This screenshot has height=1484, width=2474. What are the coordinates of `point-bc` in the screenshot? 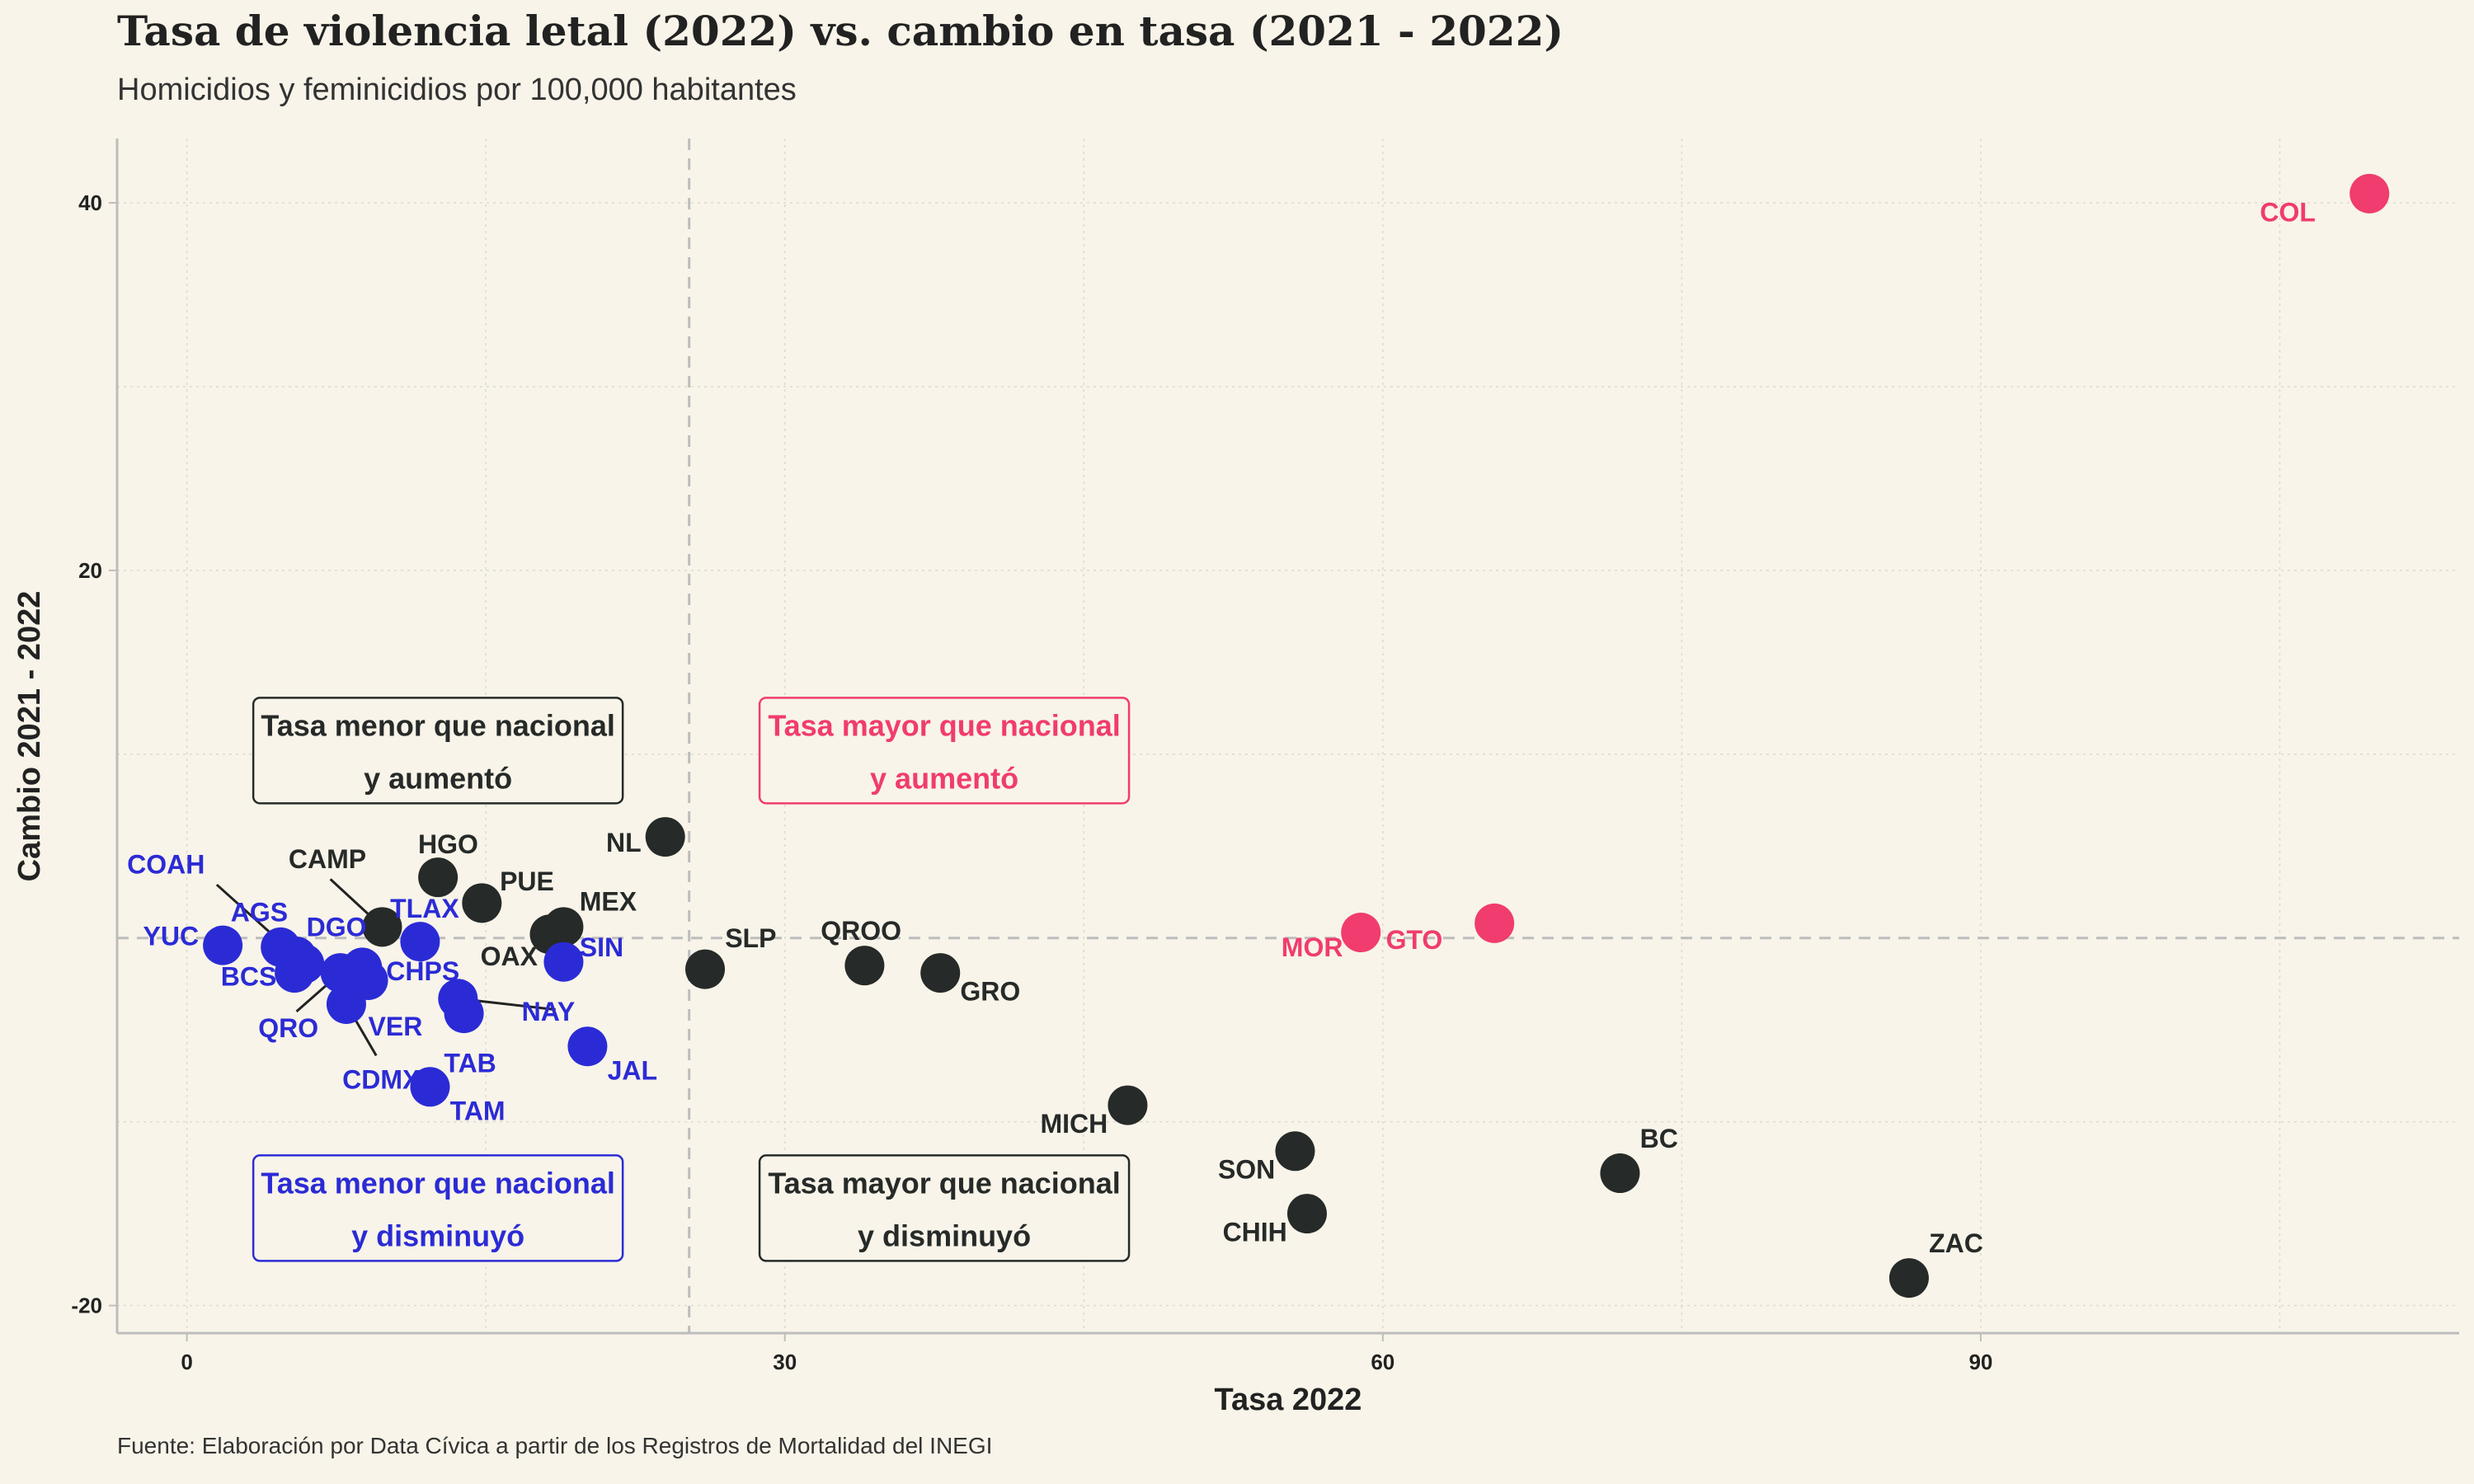 It's located at (1620, 1173).